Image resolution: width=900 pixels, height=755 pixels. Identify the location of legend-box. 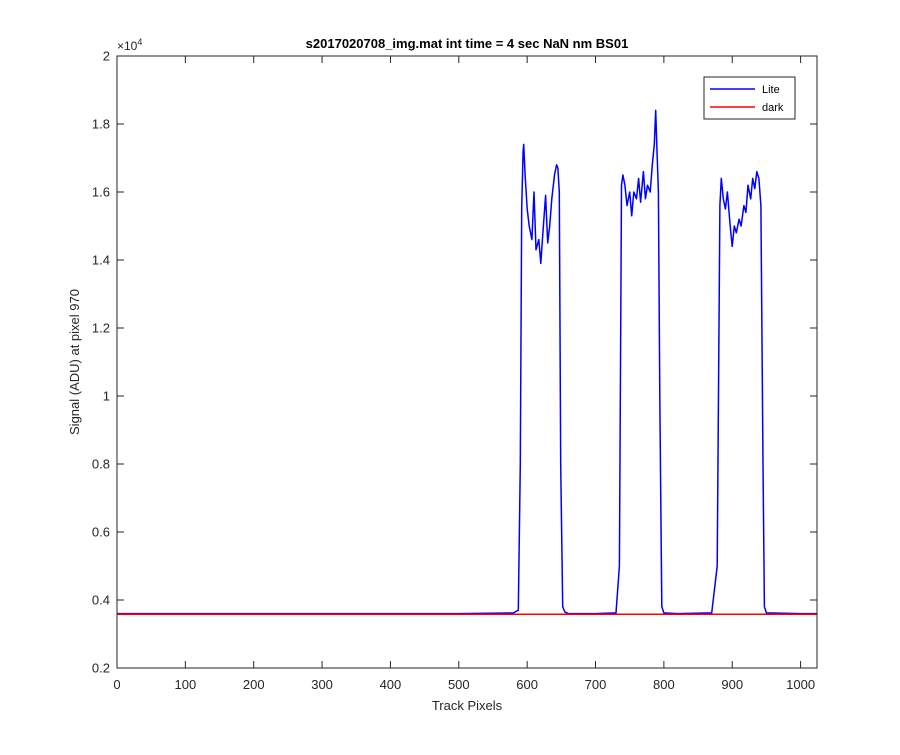
(749, 98).